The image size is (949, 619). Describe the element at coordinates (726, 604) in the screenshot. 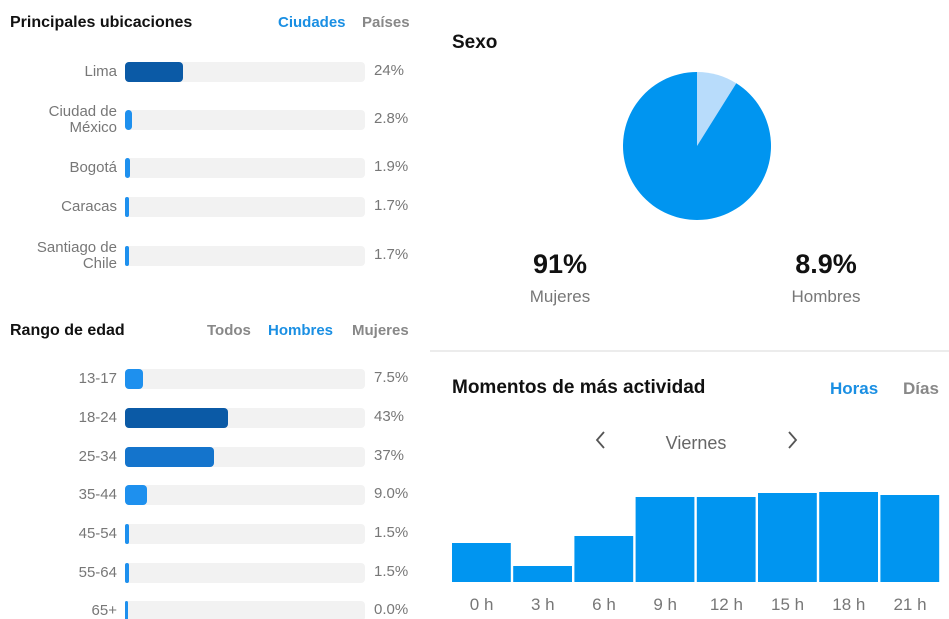

I see `x-tick-label: 12 h` at that location.